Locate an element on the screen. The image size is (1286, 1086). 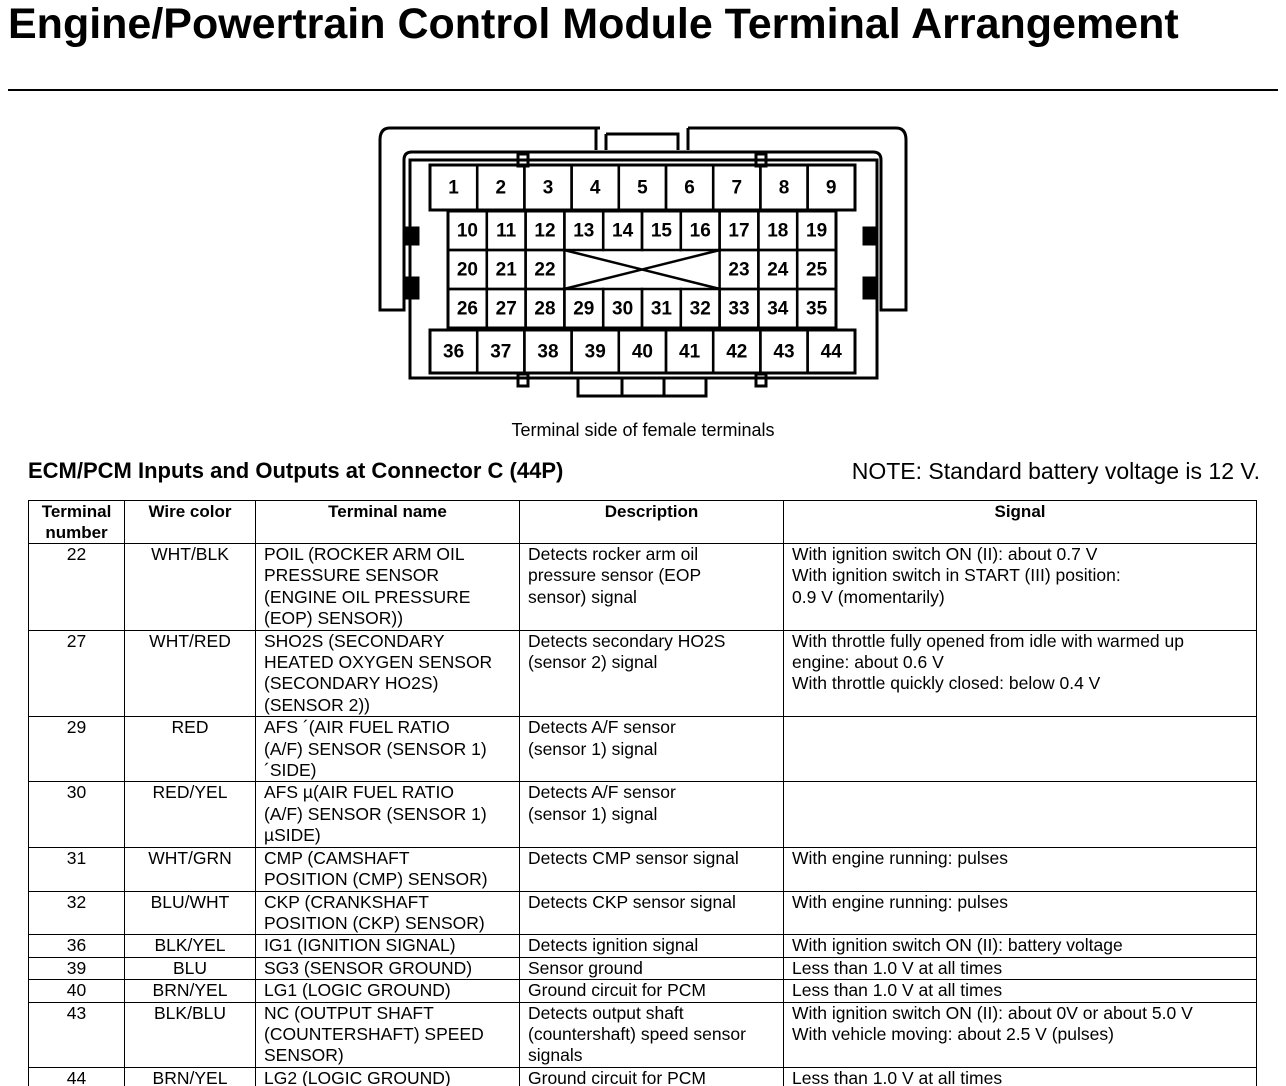
table-cell: 31 is located at coordinates (76, 869).